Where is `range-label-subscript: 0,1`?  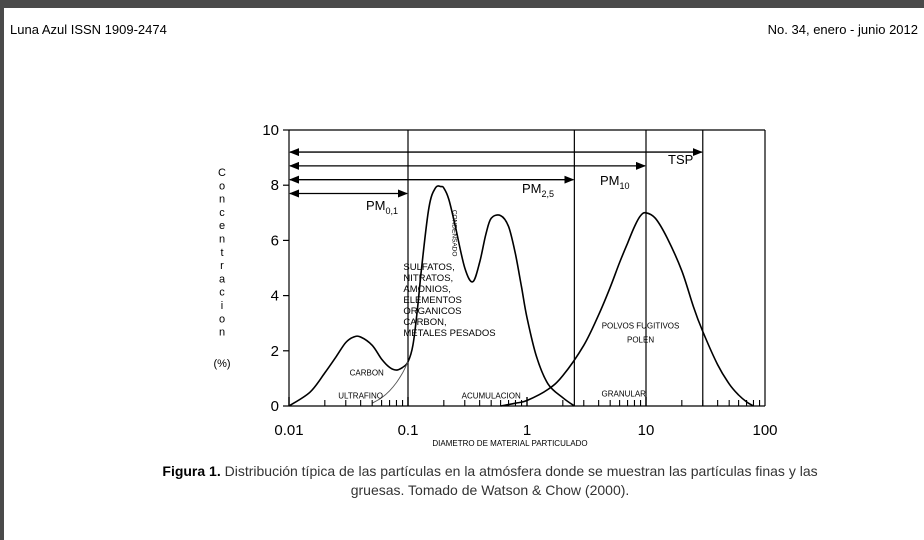
range-label-subscript: 0,1 is located at coordinates (392, 211).